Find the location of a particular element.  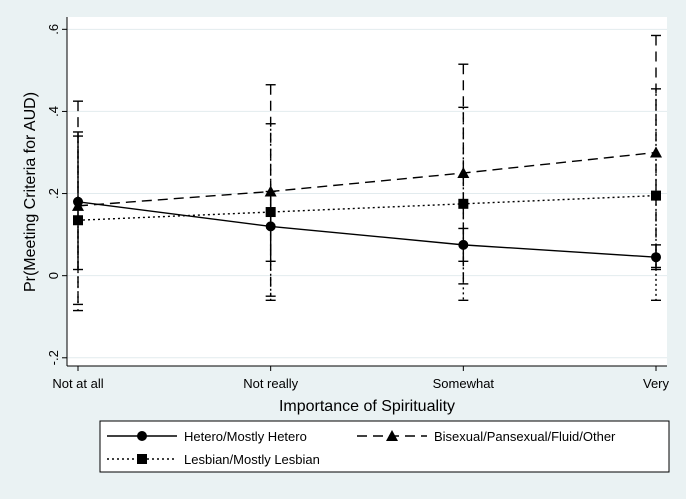

x-tick-label-1: Not really is located at coordinates (270, 383).